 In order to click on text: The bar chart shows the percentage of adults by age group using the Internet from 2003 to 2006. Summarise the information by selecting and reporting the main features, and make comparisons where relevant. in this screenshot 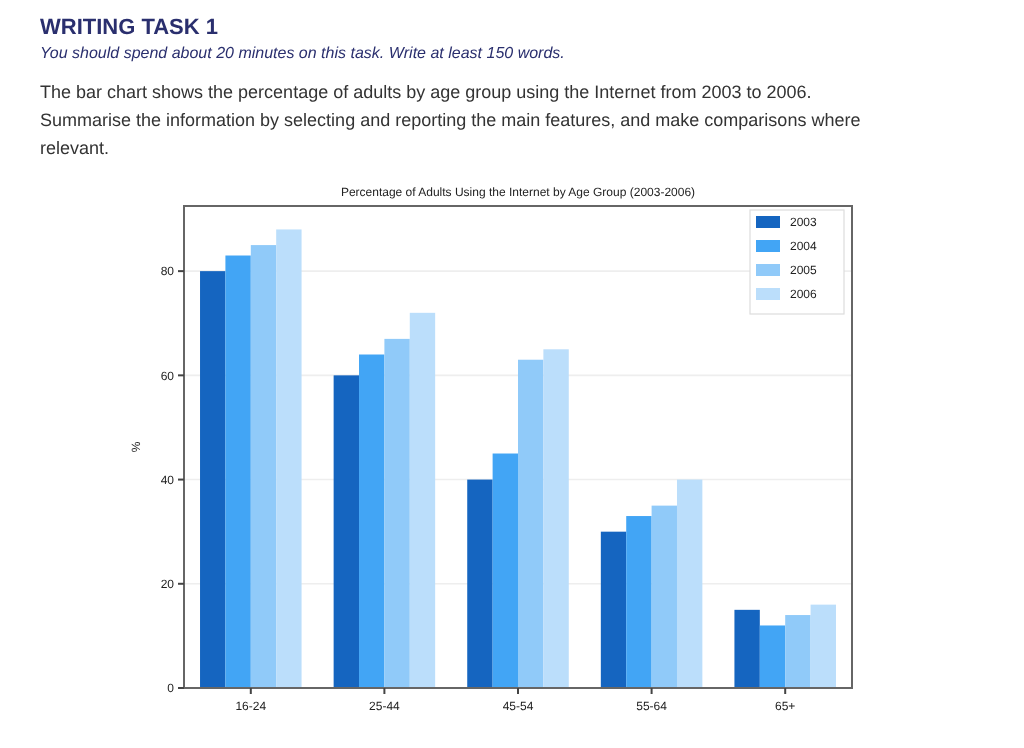, I will do `click(450, 120)`.